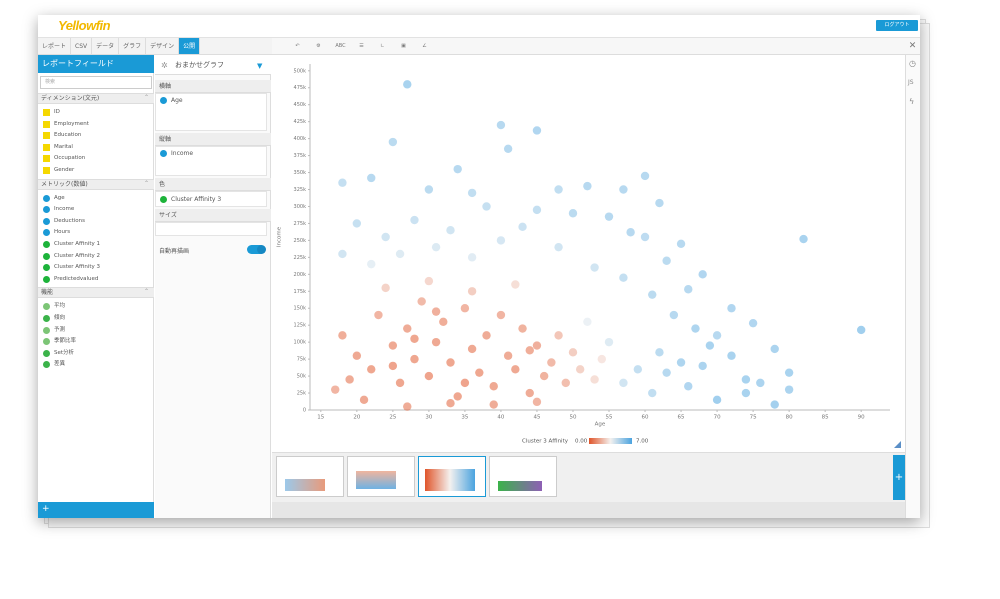  I want to click on chart-builder, so click(213, 286).